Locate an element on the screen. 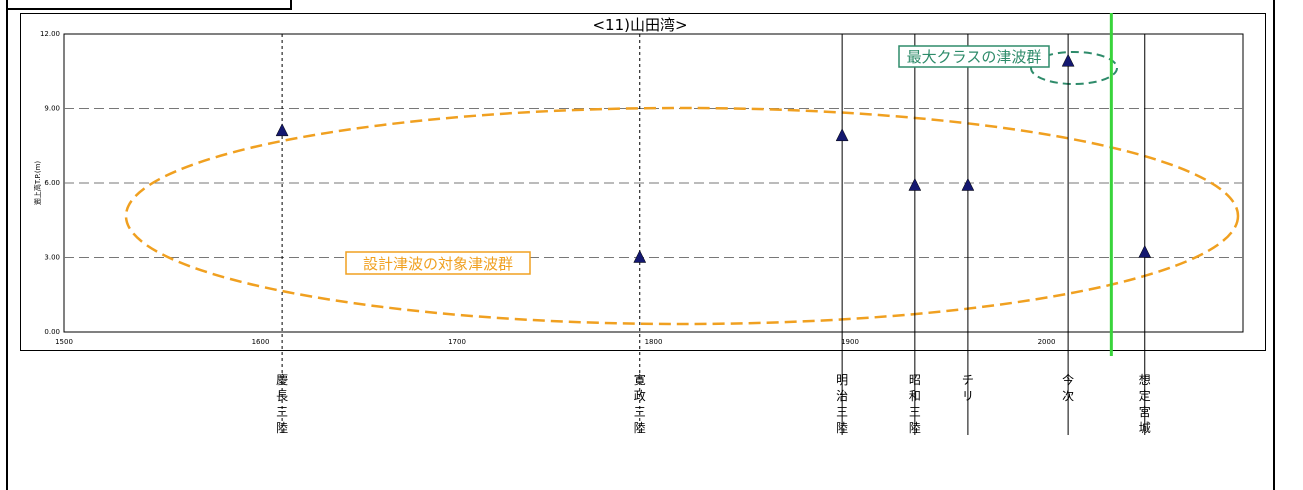  max-group-label: 最大クラスの津波群 is located at coordinates (974, 57).